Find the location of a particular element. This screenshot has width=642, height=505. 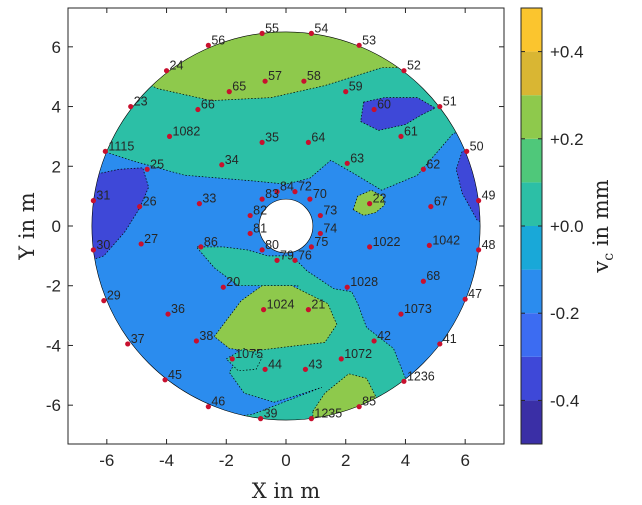

colorbar-label-main: v is located at coordinates (601, 267).